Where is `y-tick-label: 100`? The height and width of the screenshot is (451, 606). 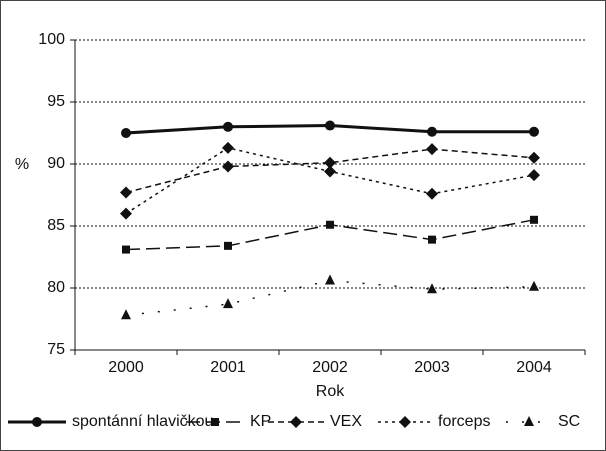
y-tick-label: 100 is located at coordinates (51, 39).